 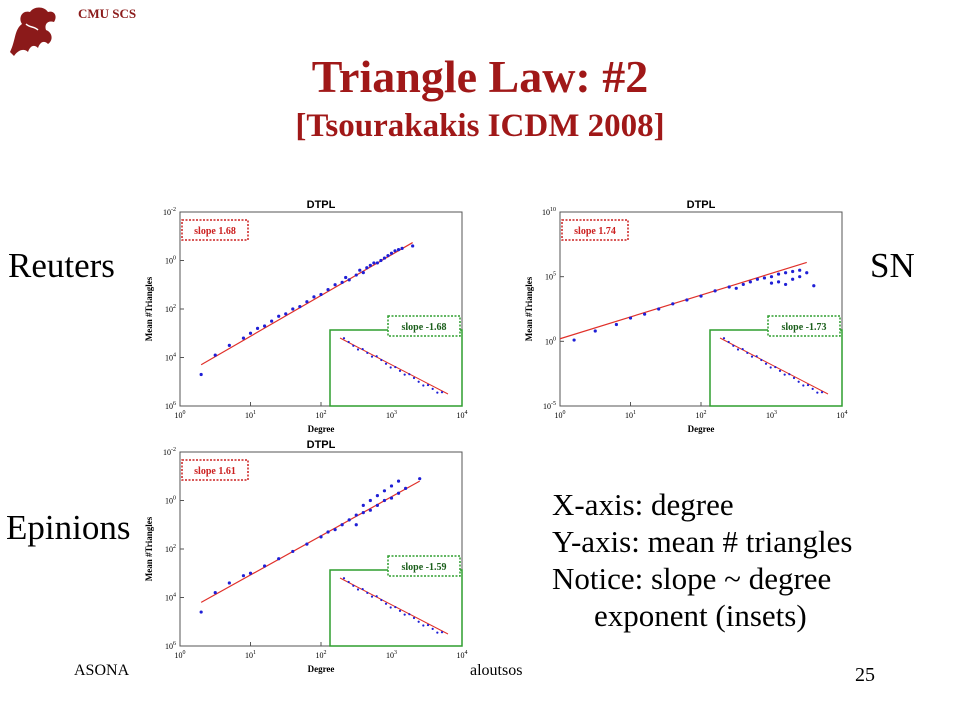 I want to click on sn-label: SN, so click(x=892, y=265).